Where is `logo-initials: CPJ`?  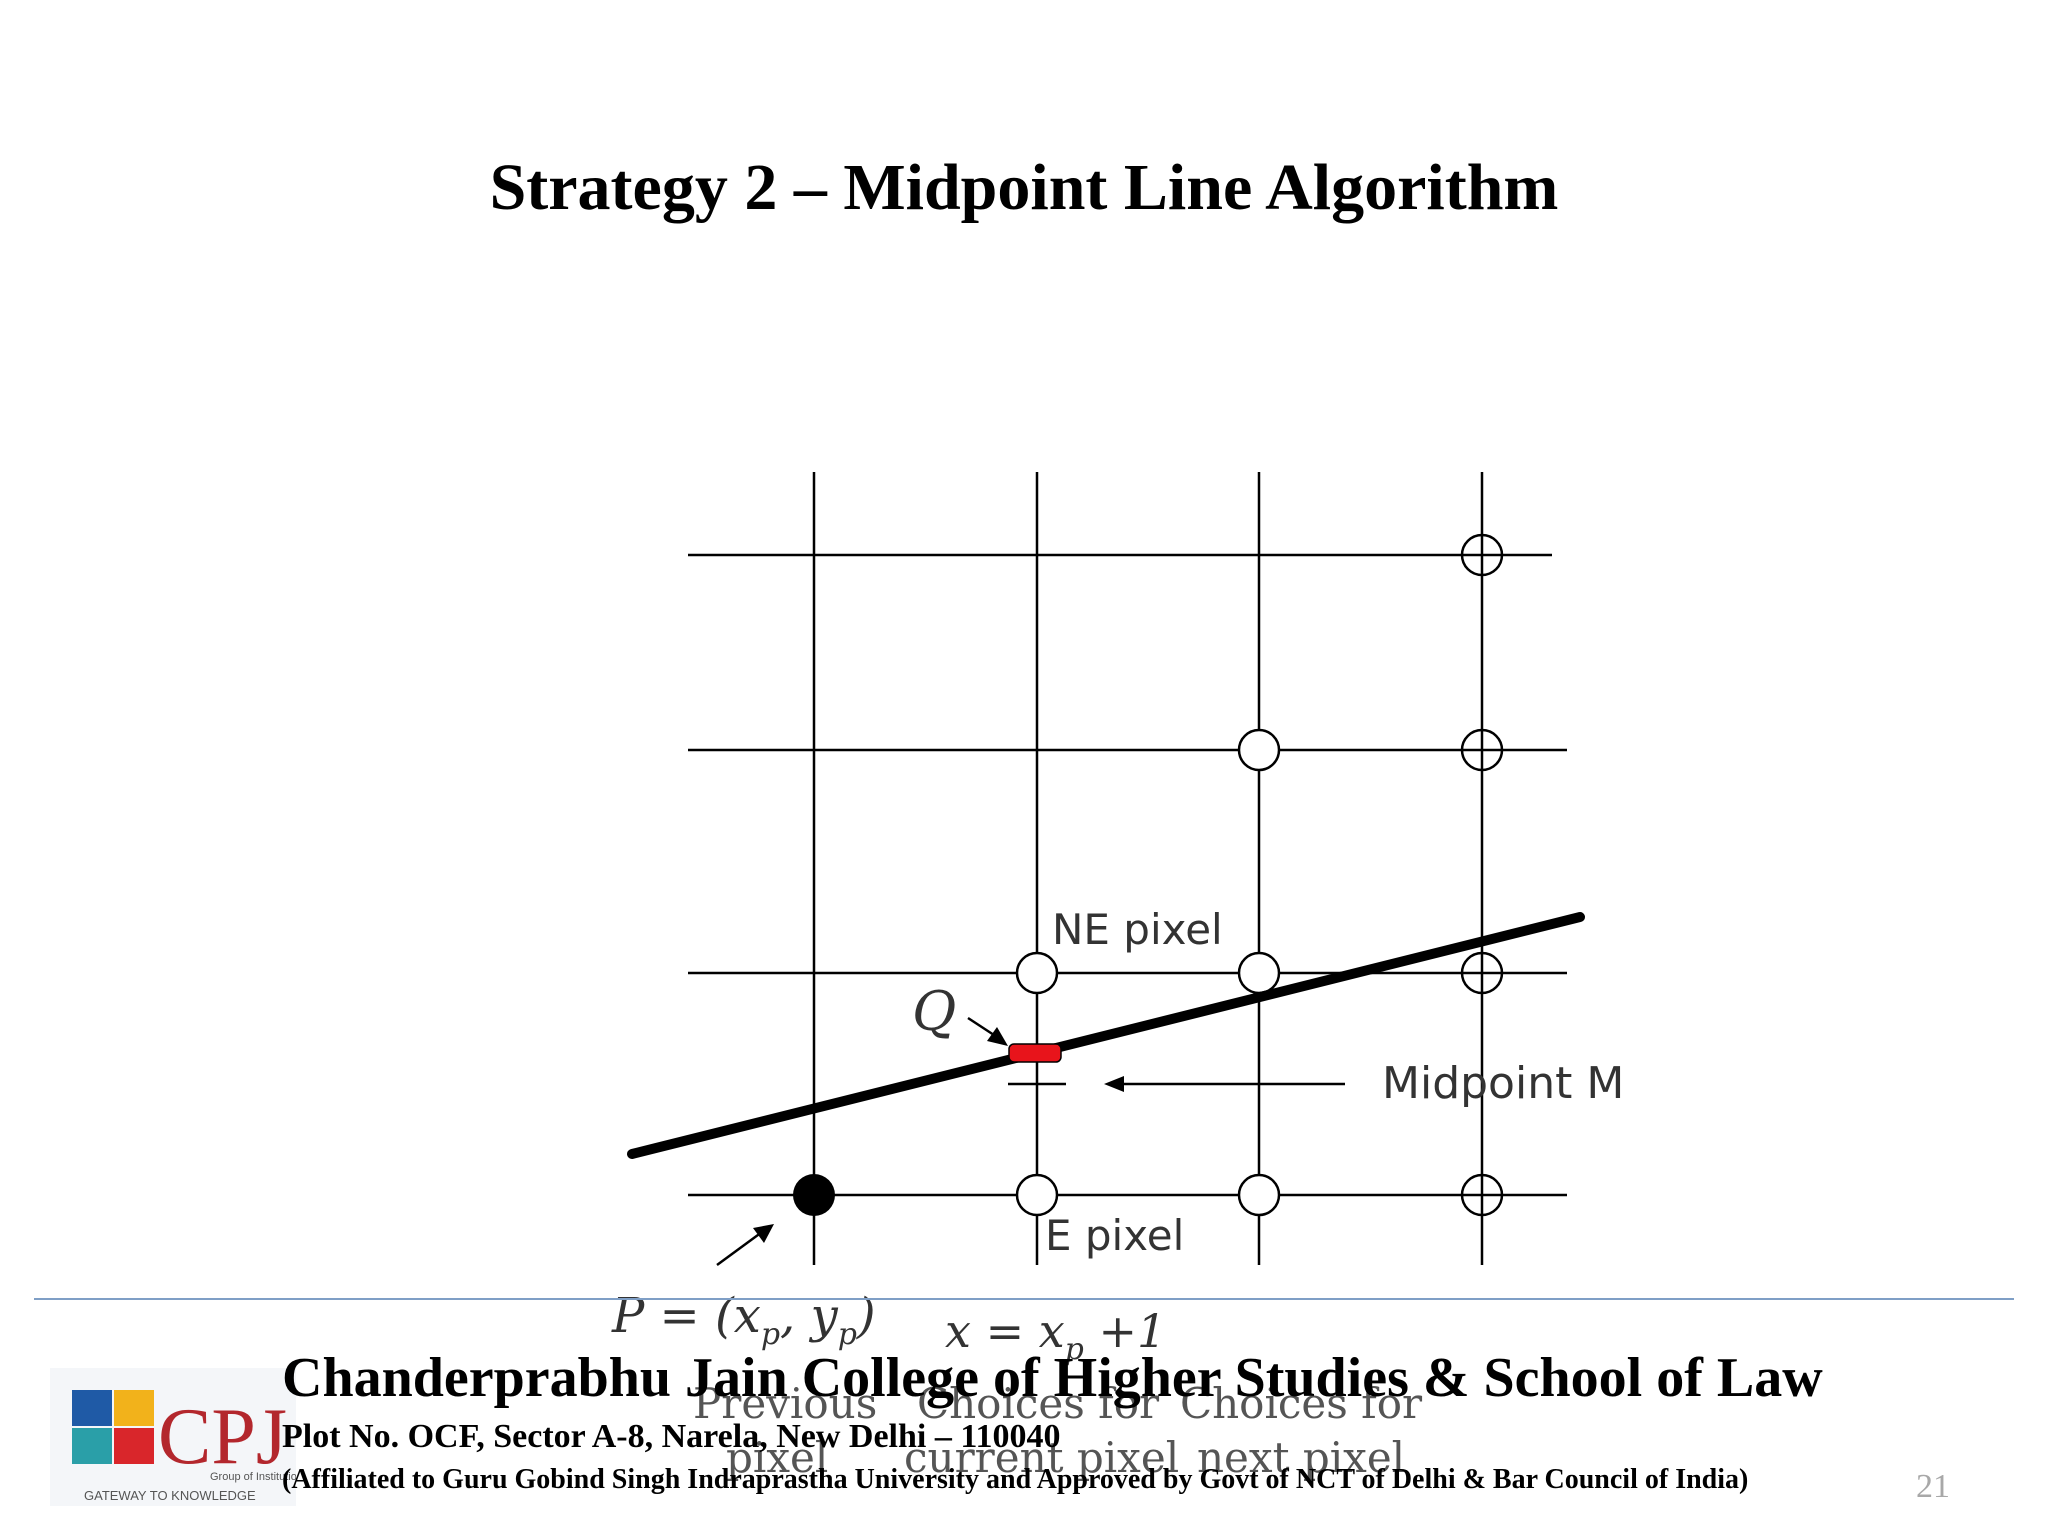
logo-initials: CPJ is located at coordinates (222, 1437).